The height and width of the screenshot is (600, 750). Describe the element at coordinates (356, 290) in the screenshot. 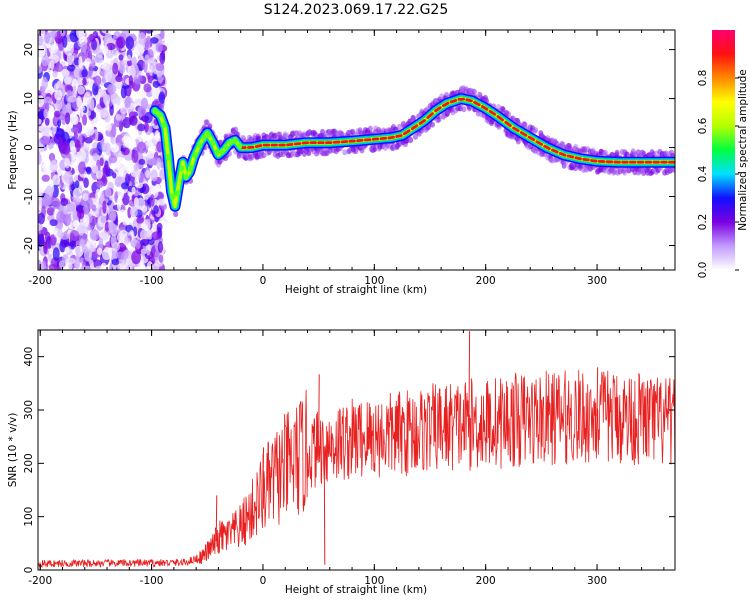

I see `spectrogram-x-label: Height of straight line (km)` at that location.